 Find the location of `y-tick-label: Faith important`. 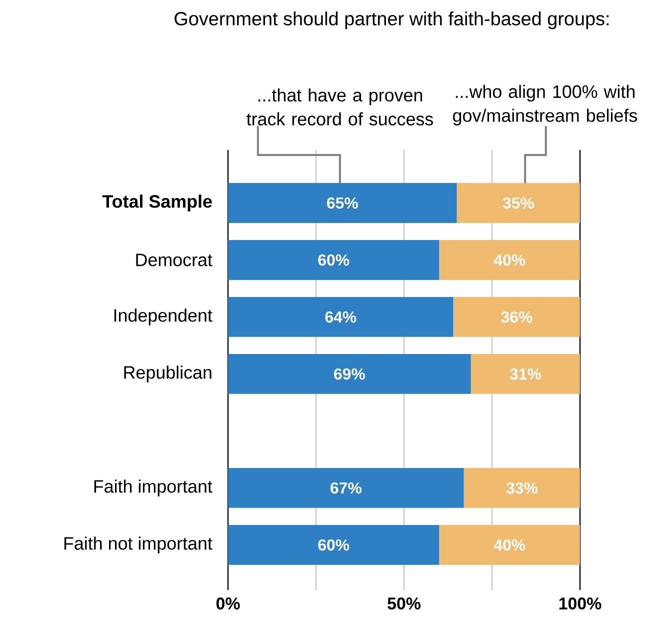

y-tick-label: Faith important is located at coordinates (153, 488).